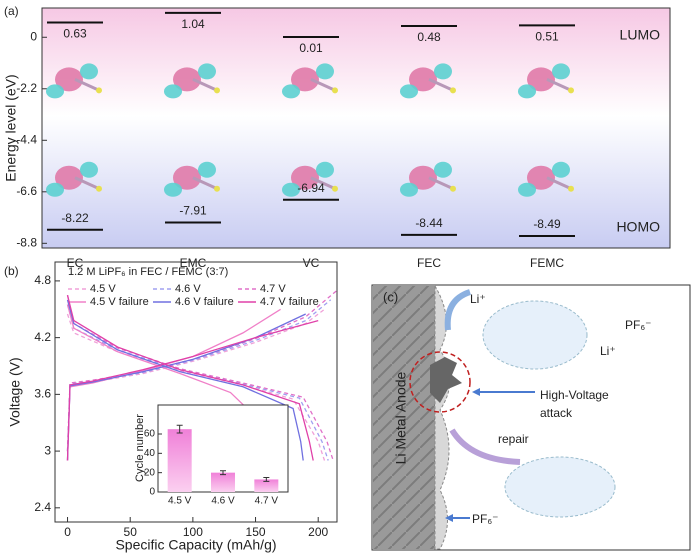 The image size is (700, 554). I want to click on x-tick-label: 100, so click(193, 532).